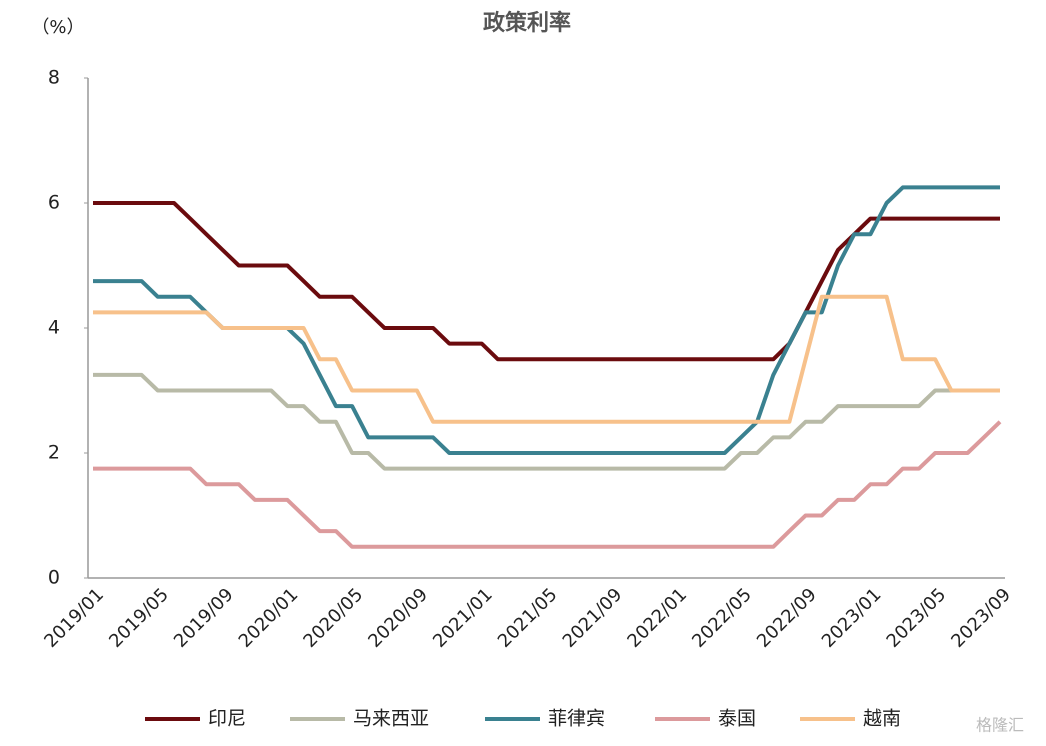 Image resolution: width=1046 pixels, height=746 pixels. What do you see at coordinates (204, 618) in the screenshot?
I see `x-tick-label: 2019/09` at bounding box center [204, 618].